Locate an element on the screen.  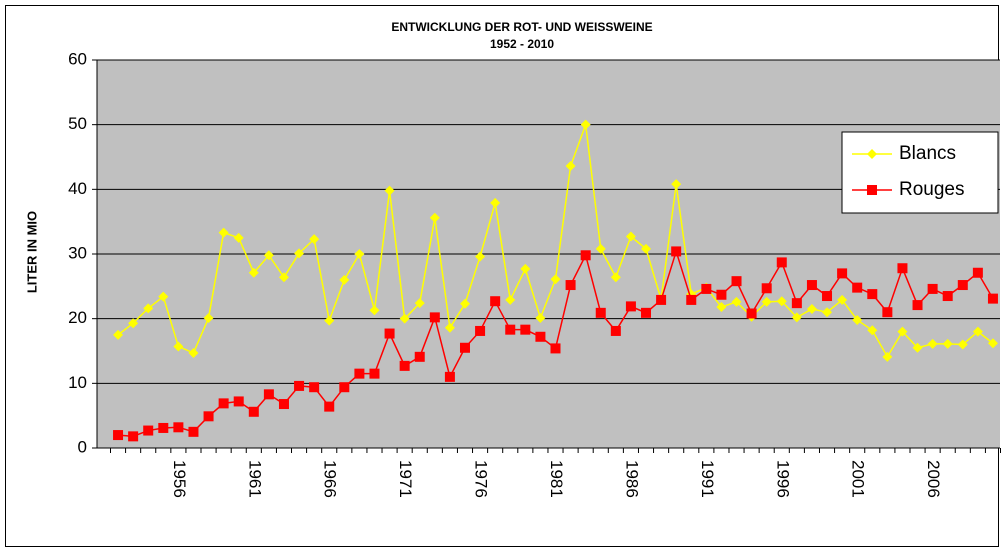
x-tick-label: 1976 is located at coordinates (481, 479).